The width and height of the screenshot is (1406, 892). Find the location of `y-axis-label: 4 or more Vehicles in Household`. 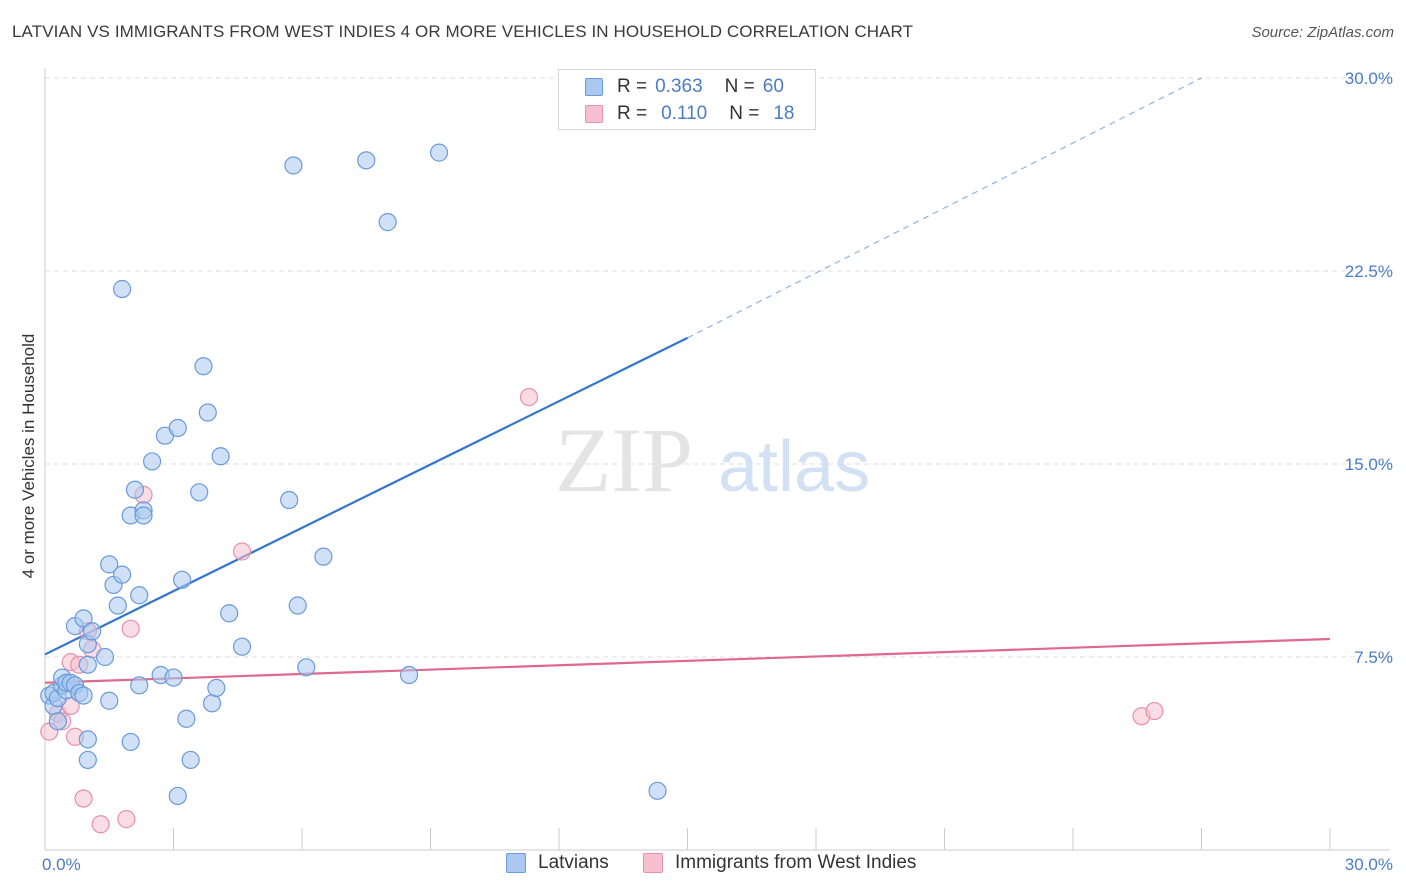

y-axis-label: 4 or more Vehicles in Household is located at coordinates (28, 456).